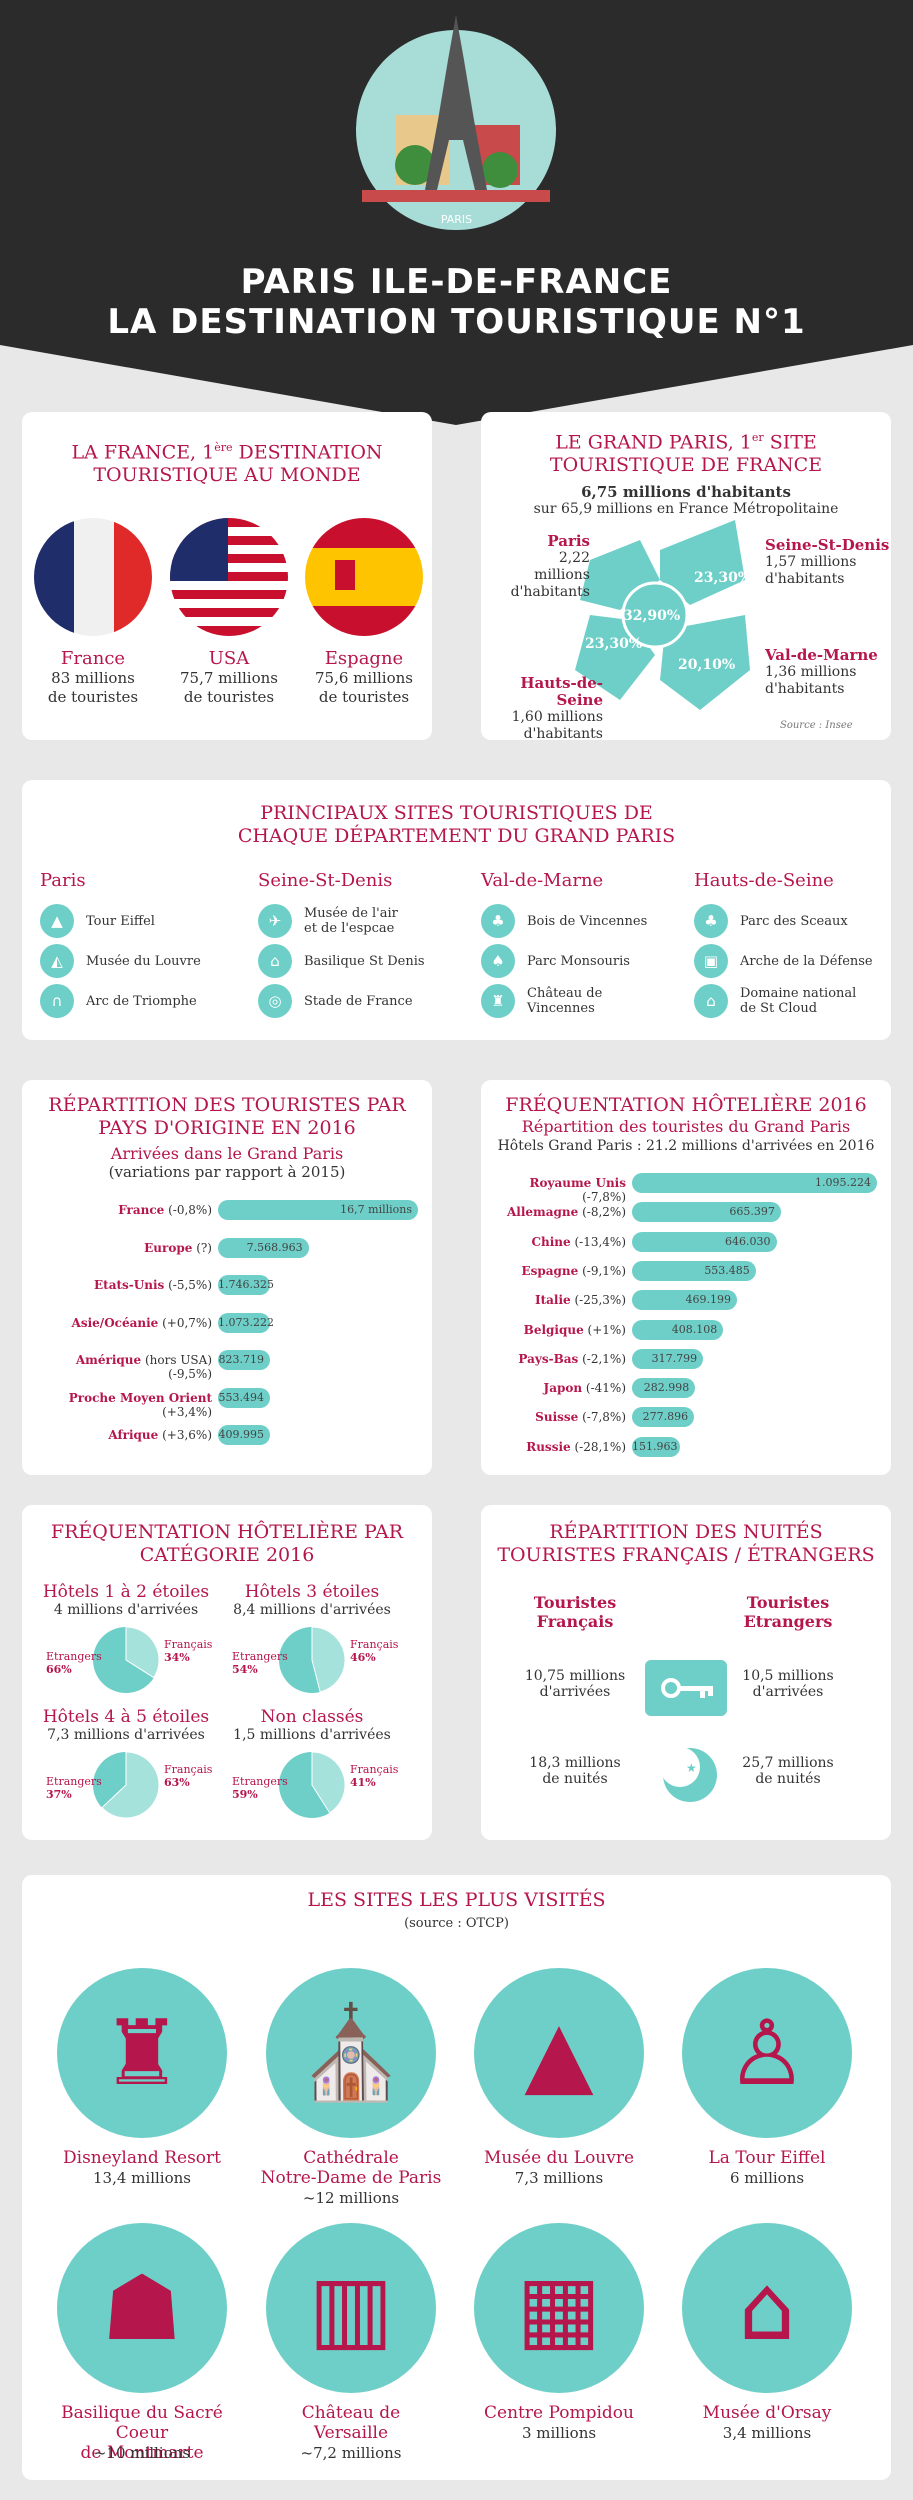 The image size is (913, 2500). Describe the element at coordinates (227, 1172) in the screenshot. I see `repartition-subtitle2: (variations par rapport à 2015)` at that location.